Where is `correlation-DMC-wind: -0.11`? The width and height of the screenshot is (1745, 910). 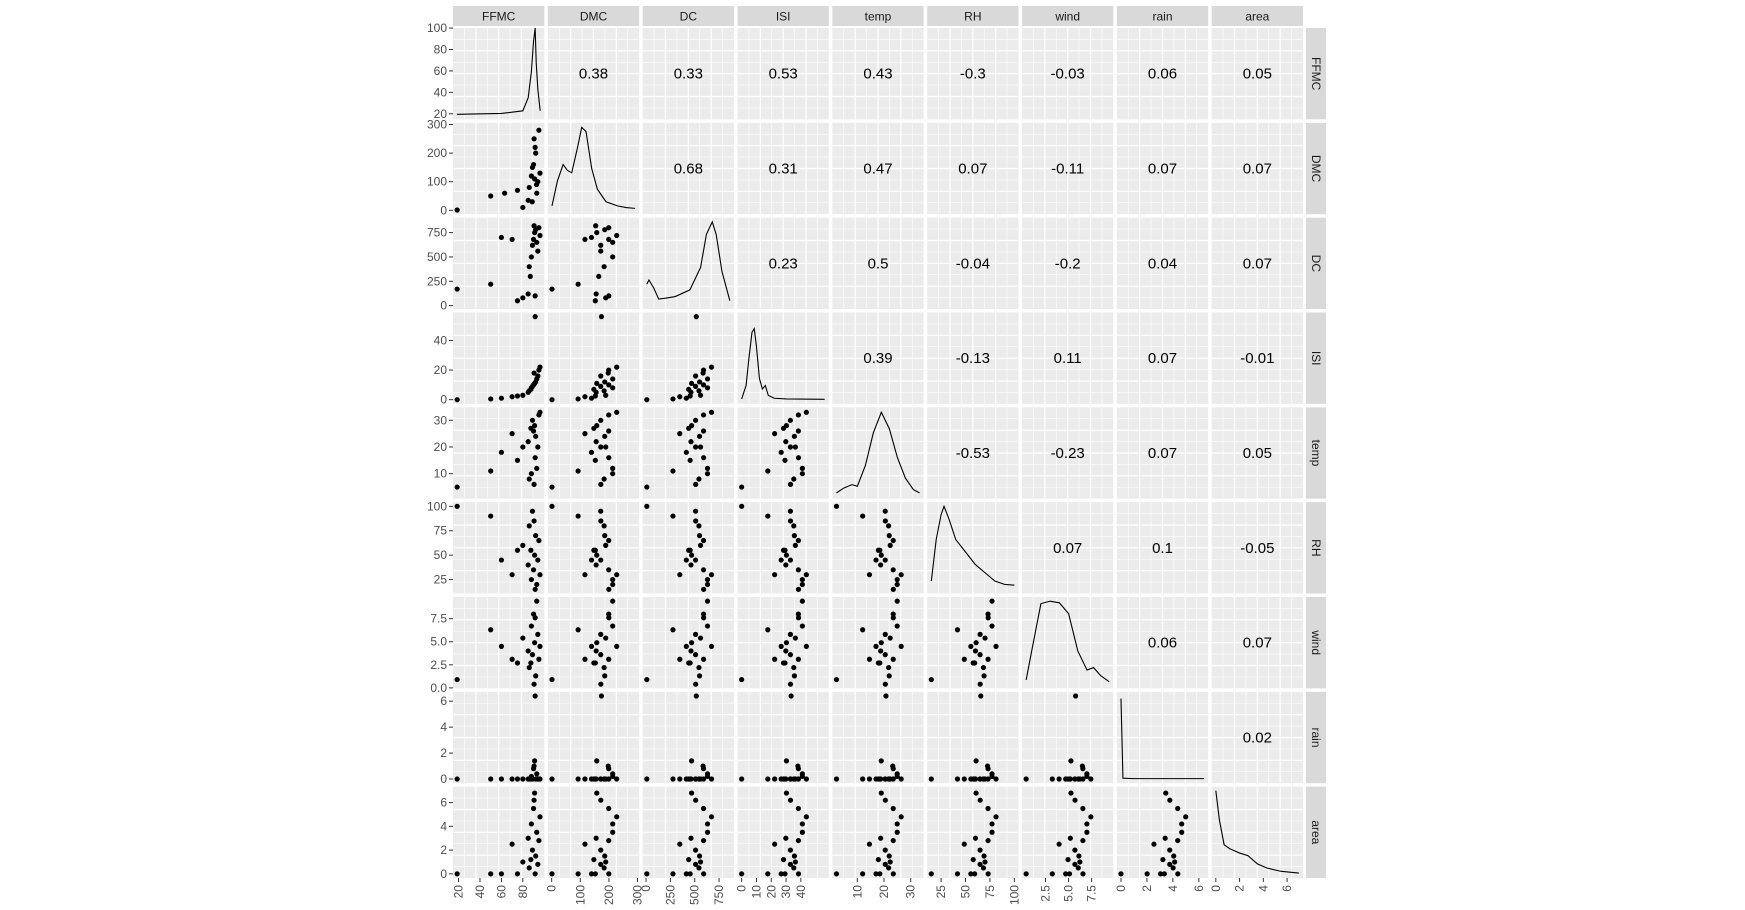 correlation-DMC-wind: -0.11 is located at coordinates (1067, 169).